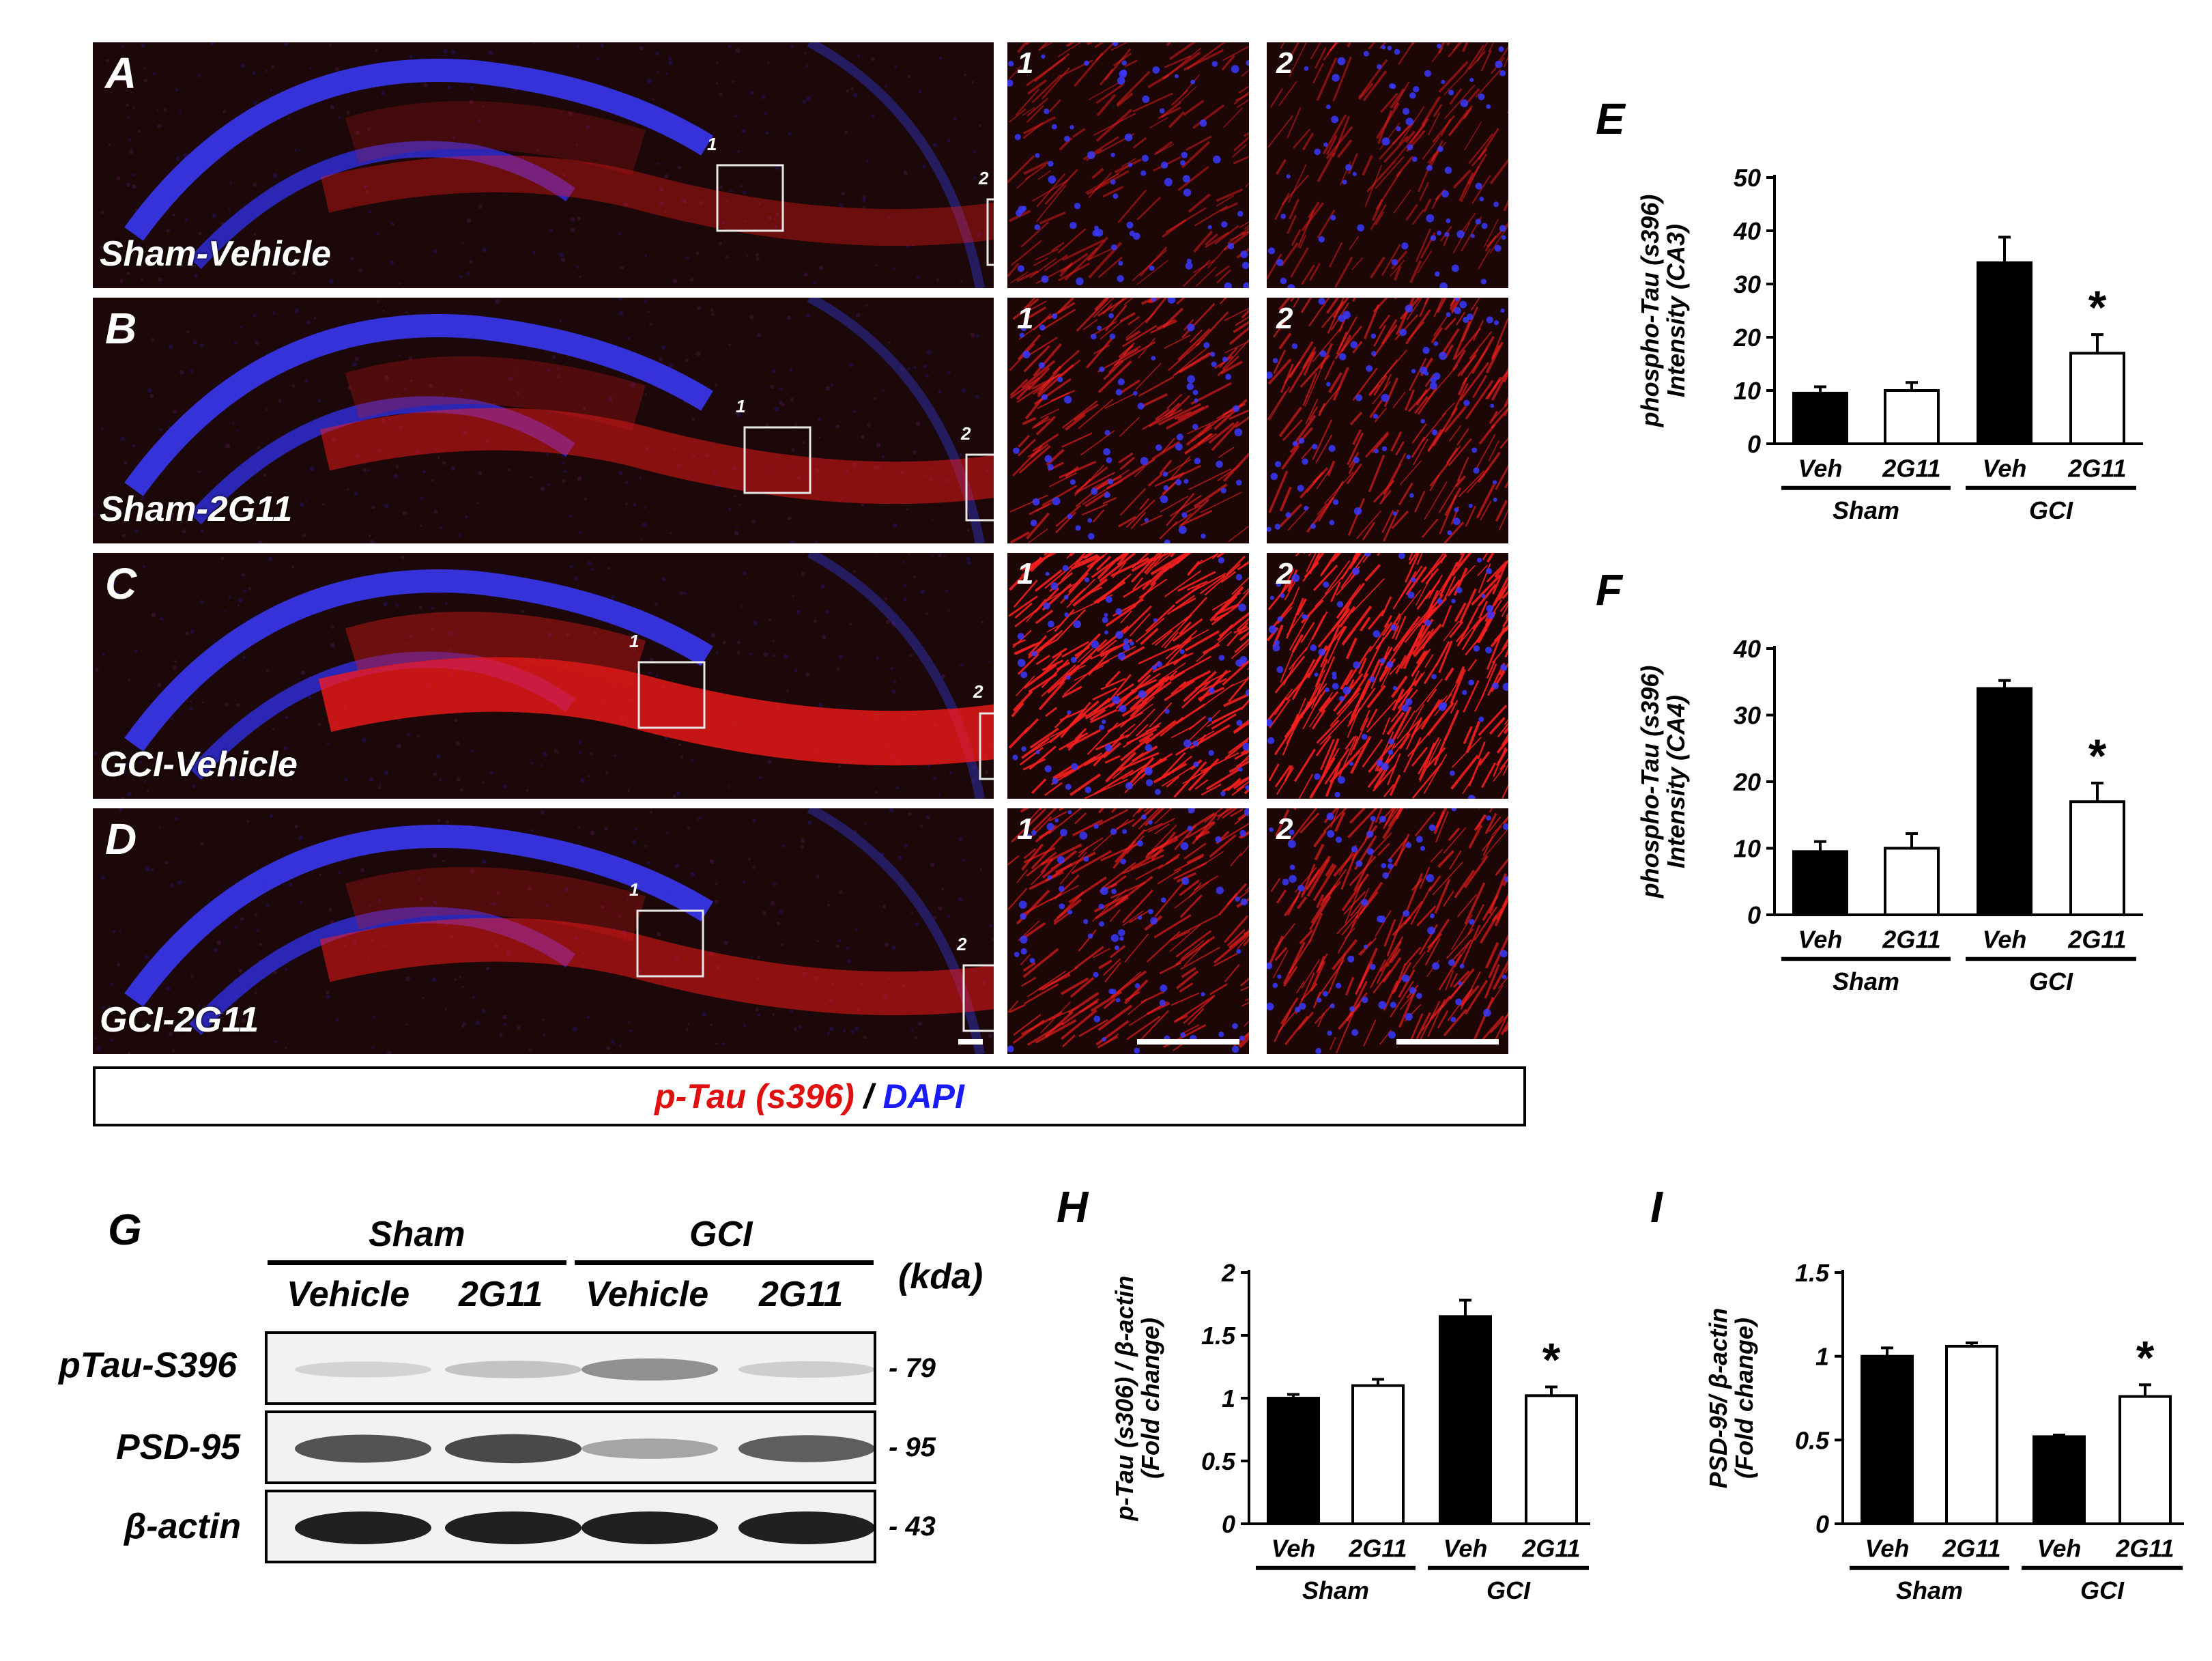 This screenshot has height=1661, width=2212. What do you see at coordinates (1747, 649) in the screenshot?
I see `y-tick-label: 40` at bounding box center [1747, 649].